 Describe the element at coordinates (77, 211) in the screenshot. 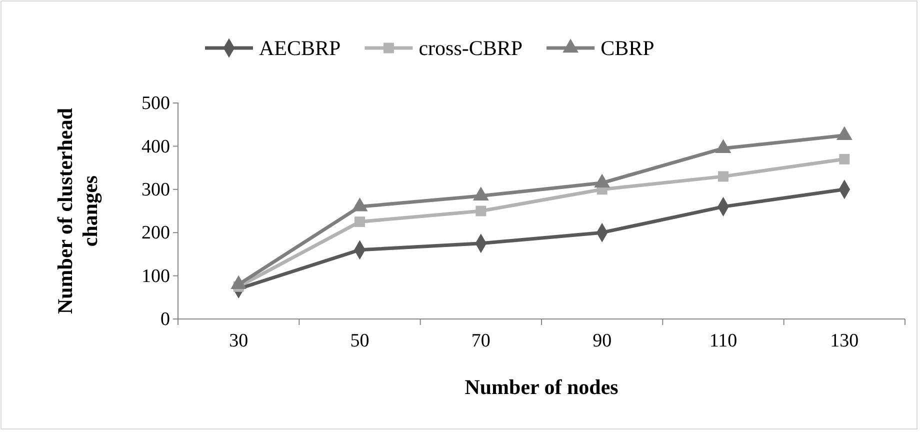

I see `y-axis-title: Number of clusterhead changes` at that location.